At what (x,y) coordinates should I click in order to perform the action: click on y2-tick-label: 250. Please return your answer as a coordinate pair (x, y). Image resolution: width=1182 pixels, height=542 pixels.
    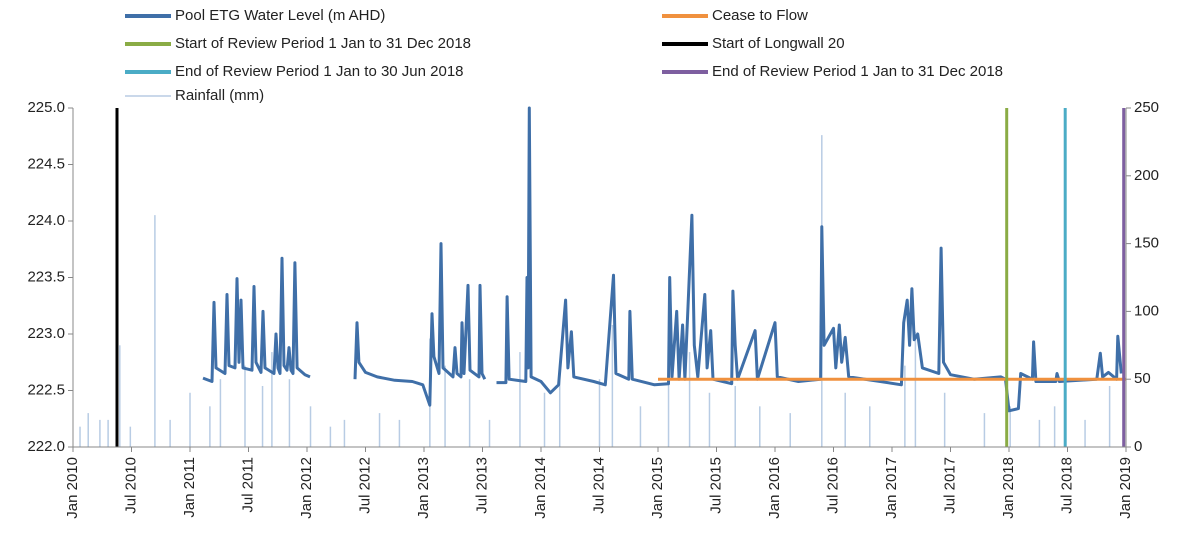
    Looking at the image, I should click on (1146, 107).